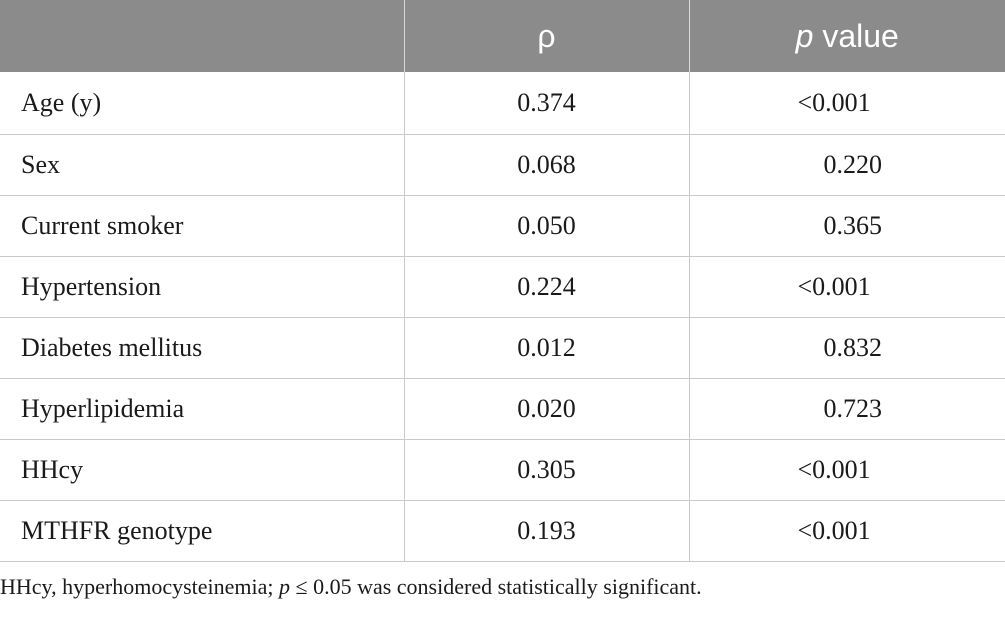 This screenshot has height=618, width=1005. I want to click on header-p-value: p value, so click(847, 36).